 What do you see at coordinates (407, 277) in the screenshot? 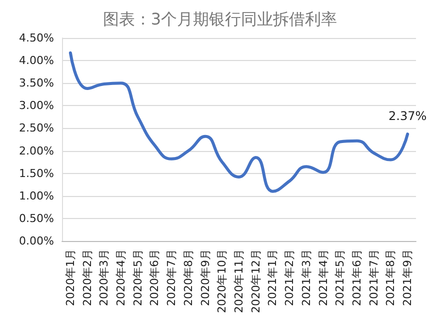
I see `x-tick-label: 2021年9月` at bounding box center [407, 277].